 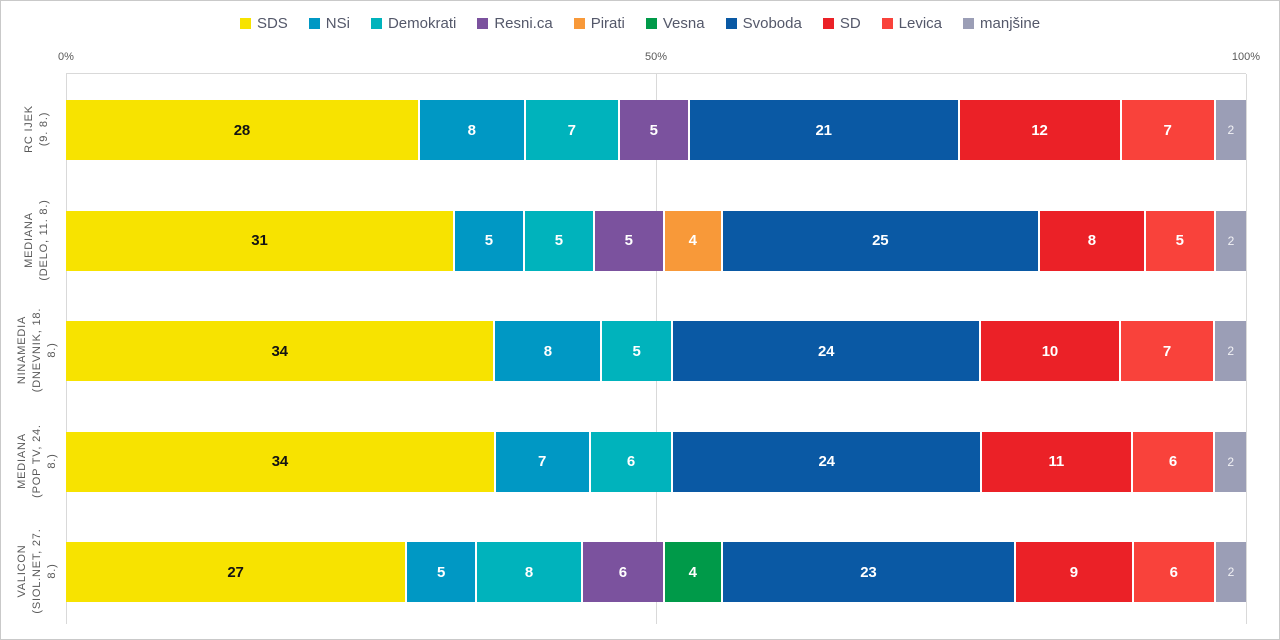 I want to click on row-label: VALICON (SIOL.NET, 27. 8.), so click(x=37, y=565).